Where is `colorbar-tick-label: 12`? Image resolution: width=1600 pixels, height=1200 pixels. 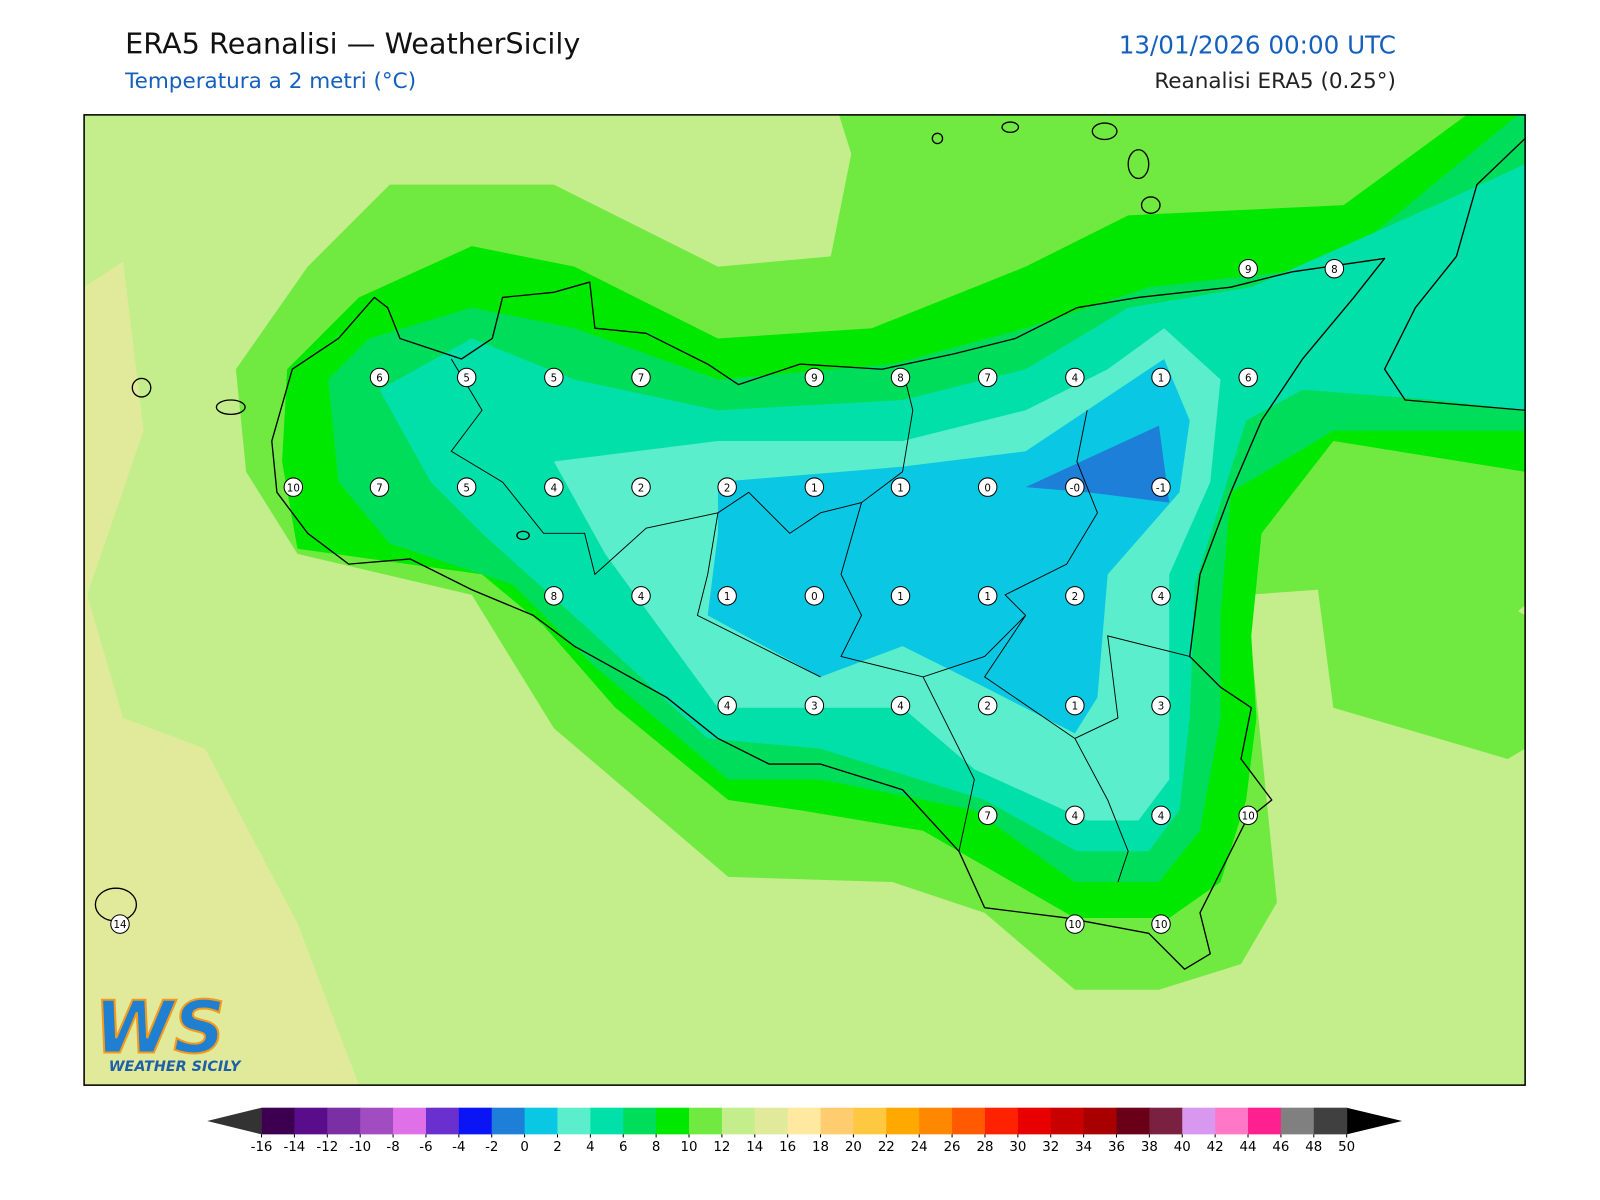
colorbar-tick-label: 12 is located at coordinates (721, 1147).